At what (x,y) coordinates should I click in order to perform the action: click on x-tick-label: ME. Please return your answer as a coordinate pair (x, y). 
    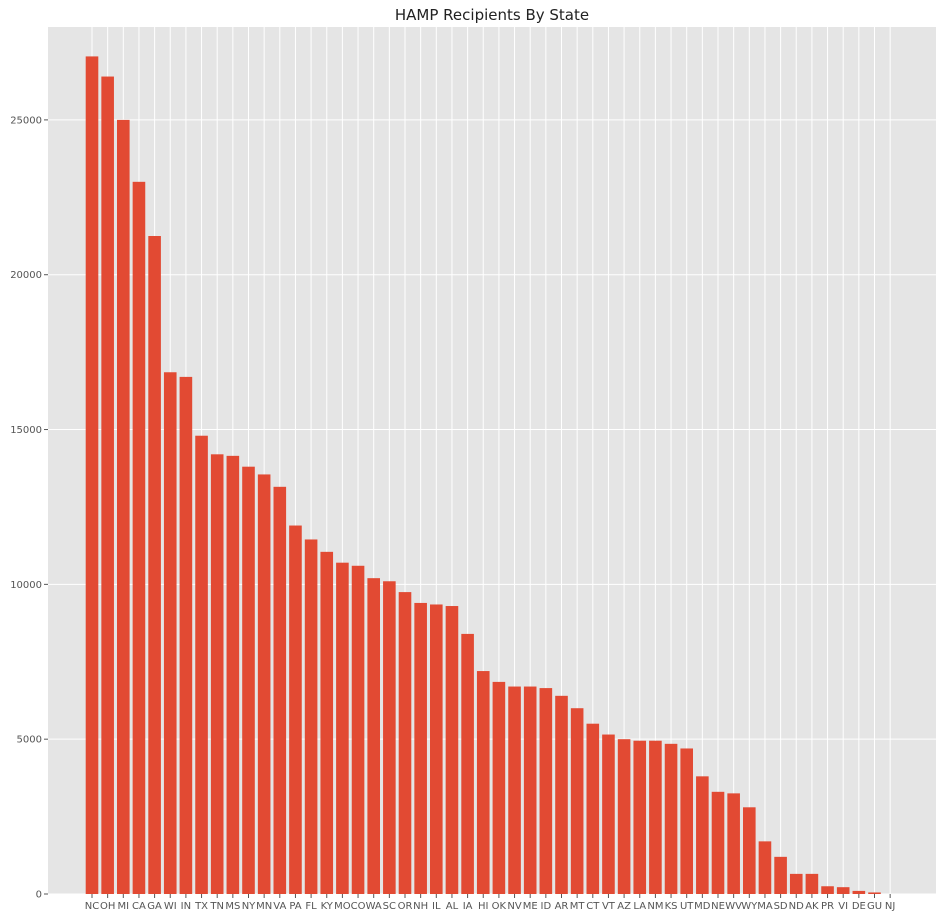
    Looking at the image, I should click on (530, 906).